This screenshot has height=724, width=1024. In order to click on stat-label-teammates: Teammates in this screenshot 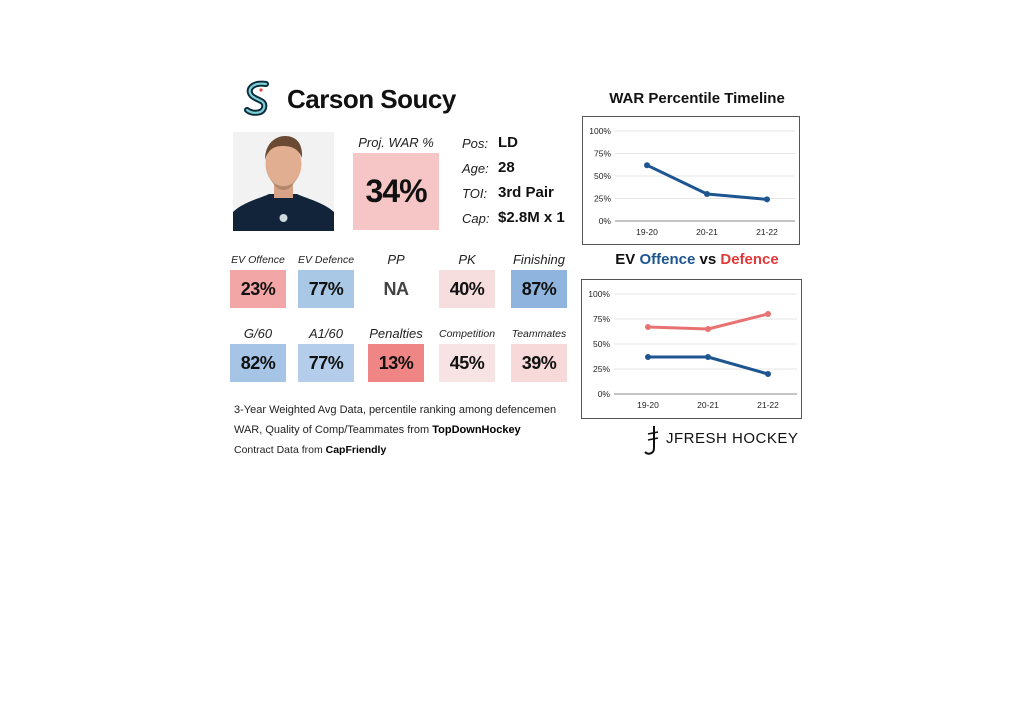, I will do `click(539, 334)`.